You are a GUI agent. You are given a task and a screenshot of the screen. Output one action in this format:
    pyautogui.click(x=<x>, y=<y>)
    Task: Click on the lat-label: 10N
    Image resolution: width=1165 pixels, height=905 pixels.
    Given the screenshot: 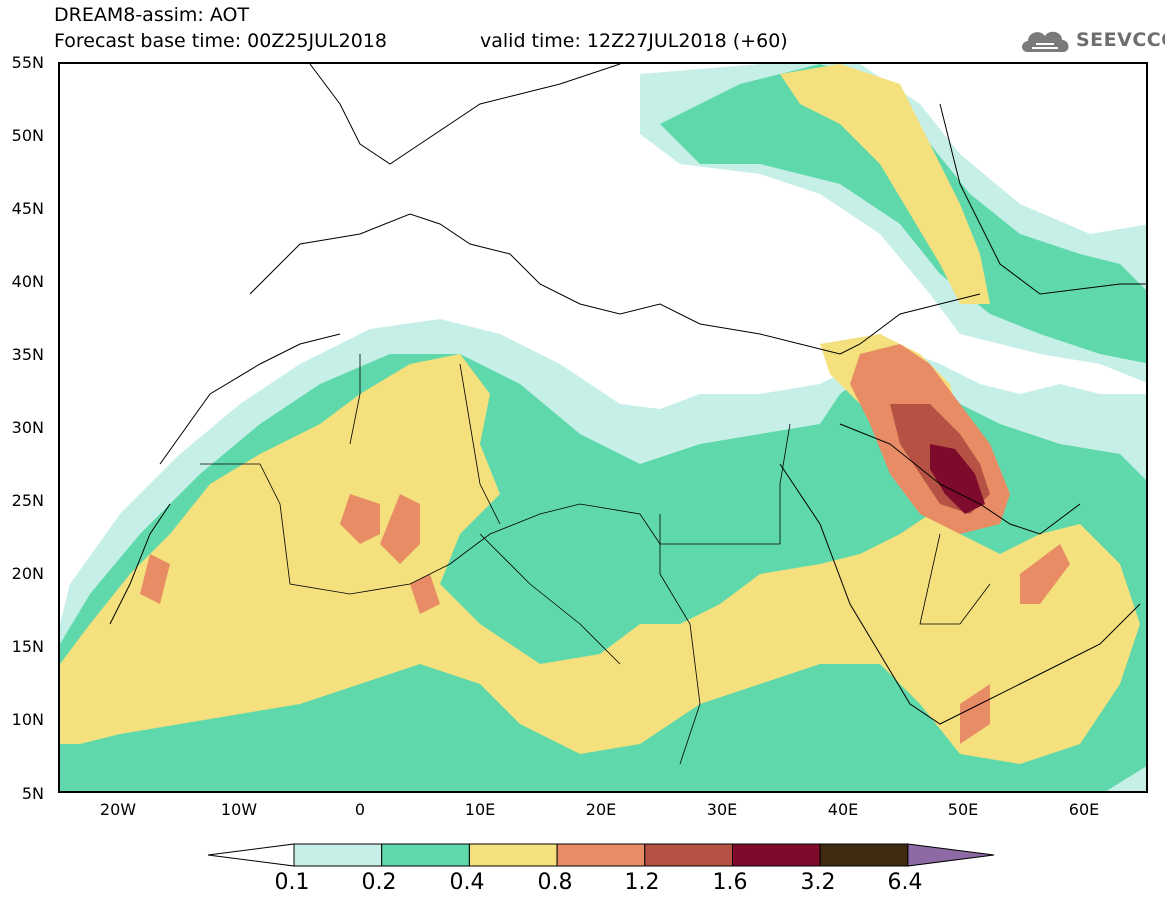 What is the action you would take?
    pyautogui.click(x=27, y=719)
    